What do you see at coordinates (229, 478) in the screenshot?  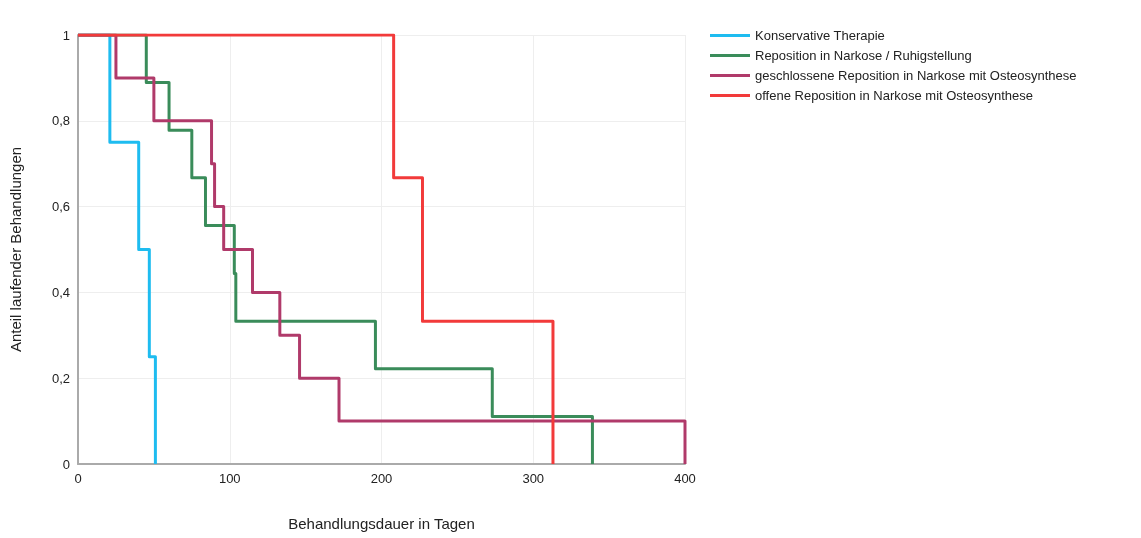 I see `x-tick-label: 100` at bounding box center [229, 478].